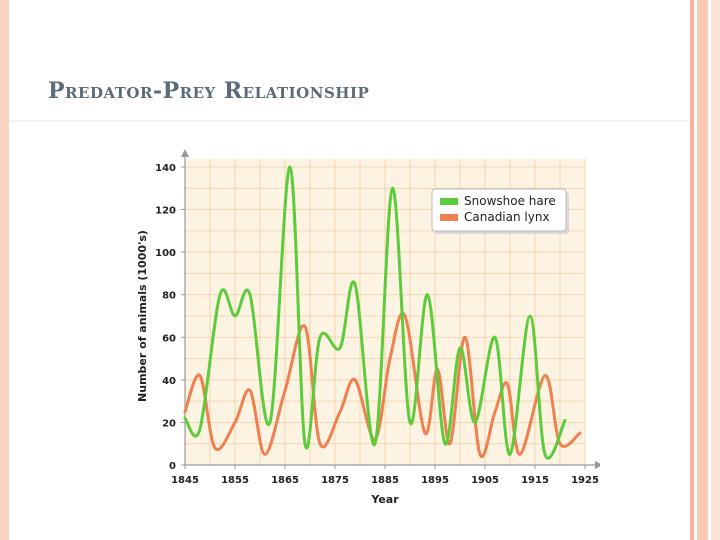  Describe the element at coordinates (485, 480) in the screenshot. I see `x-tick-label: 1905` at that location.